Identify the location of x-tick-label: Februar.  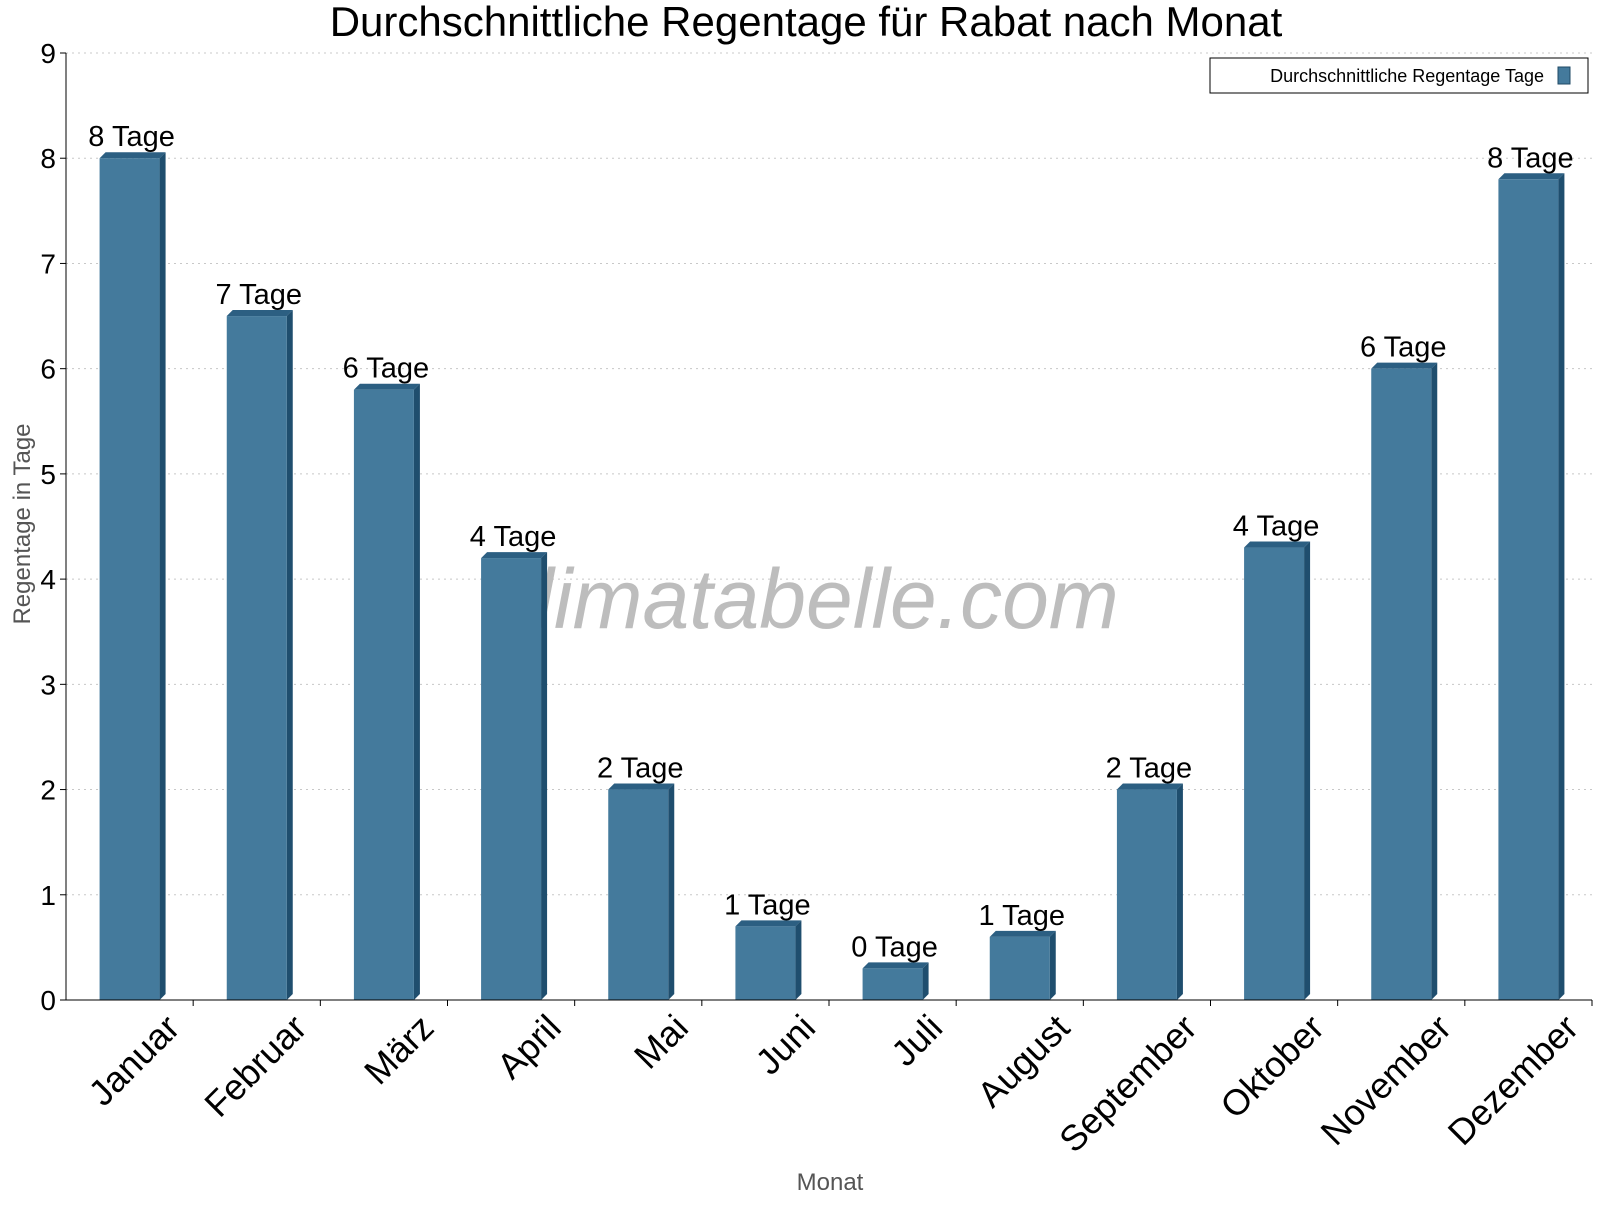
(255, 1066).